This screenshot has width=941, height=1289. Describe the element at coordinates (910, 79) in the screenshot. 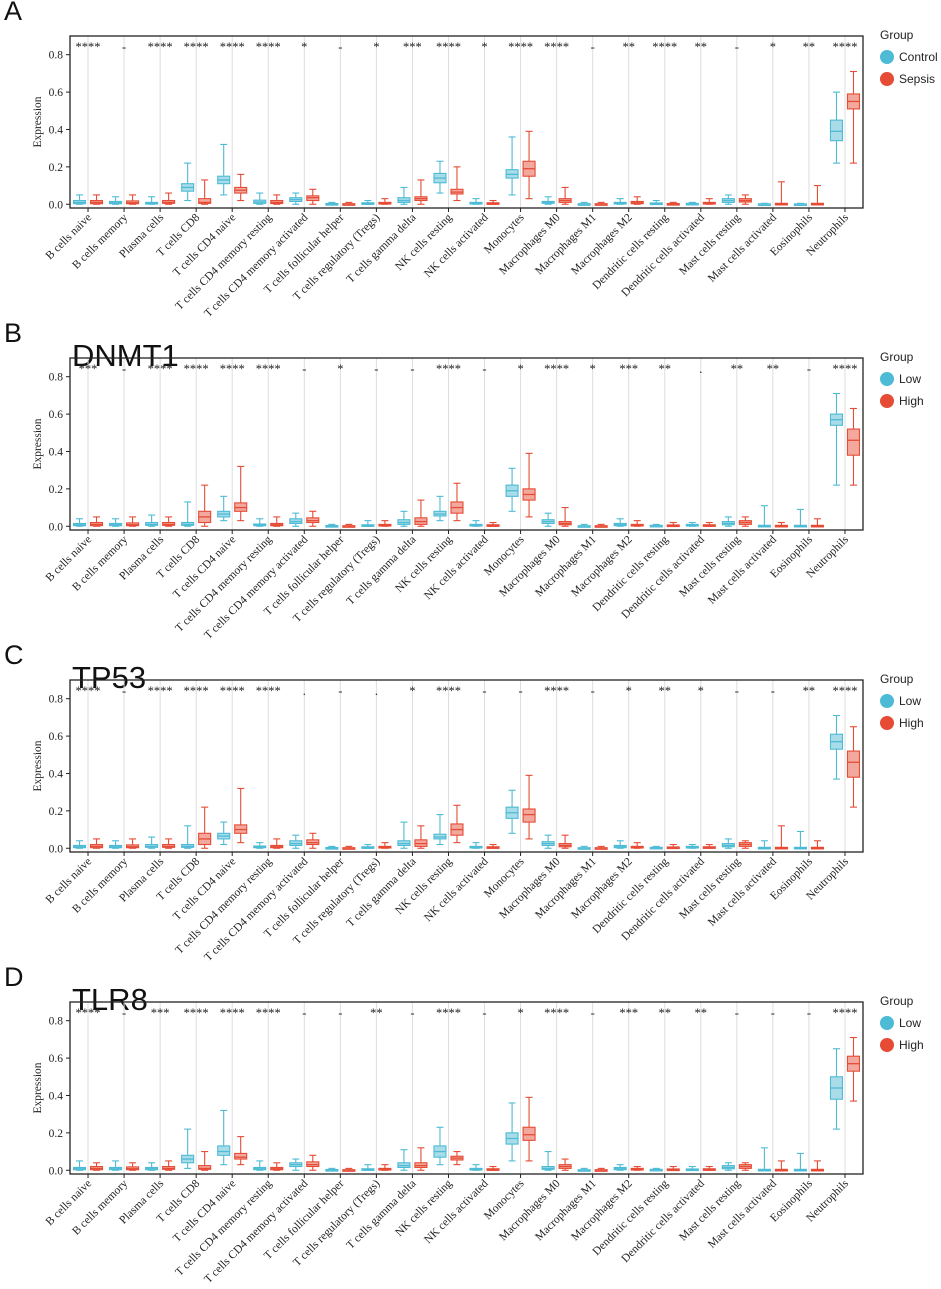

I see `legend-item-sepsis: Sepsis` at that location.